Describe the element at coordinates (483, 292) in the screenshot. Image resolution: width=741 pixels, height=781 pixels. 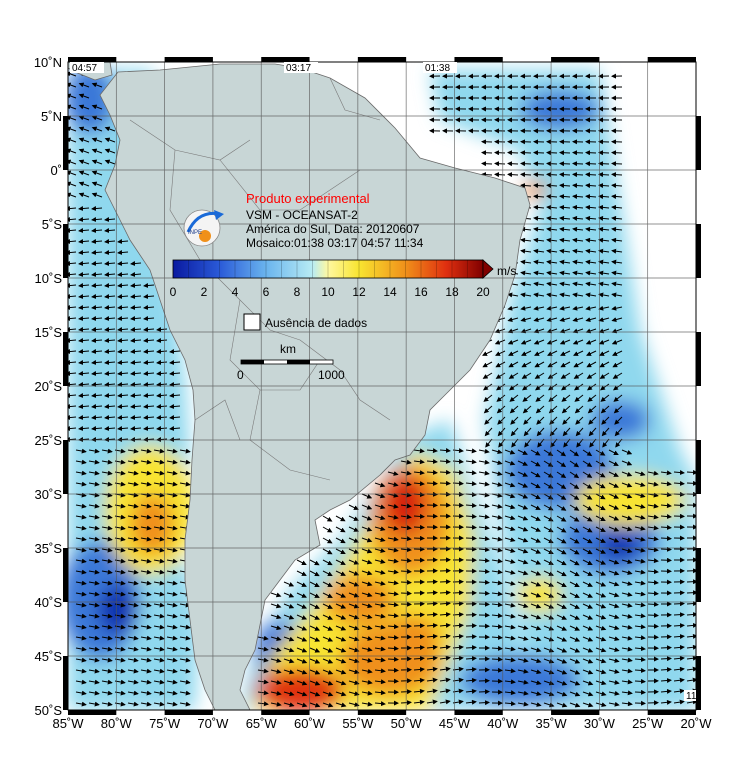
I see `colorbar-tick-label: 20` at that location.